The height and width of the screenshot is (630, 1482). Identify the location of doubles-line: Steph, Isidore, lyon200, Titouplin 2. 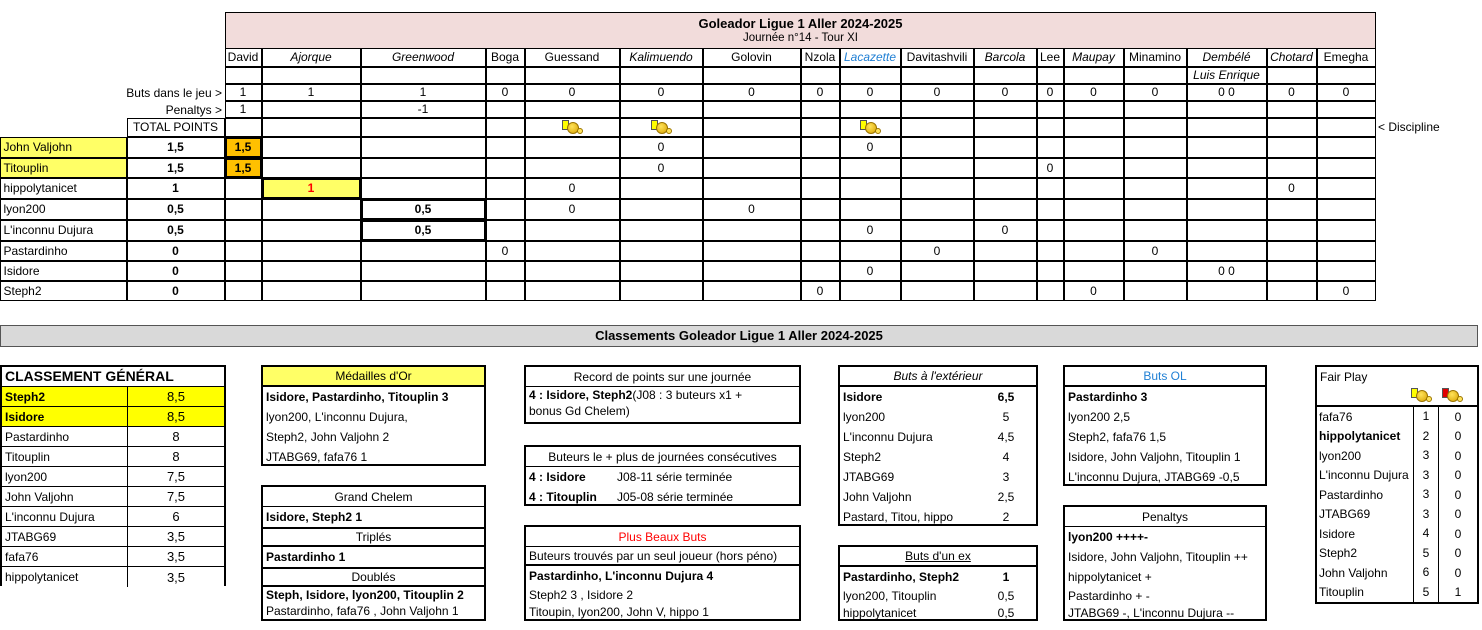
(365, 595).